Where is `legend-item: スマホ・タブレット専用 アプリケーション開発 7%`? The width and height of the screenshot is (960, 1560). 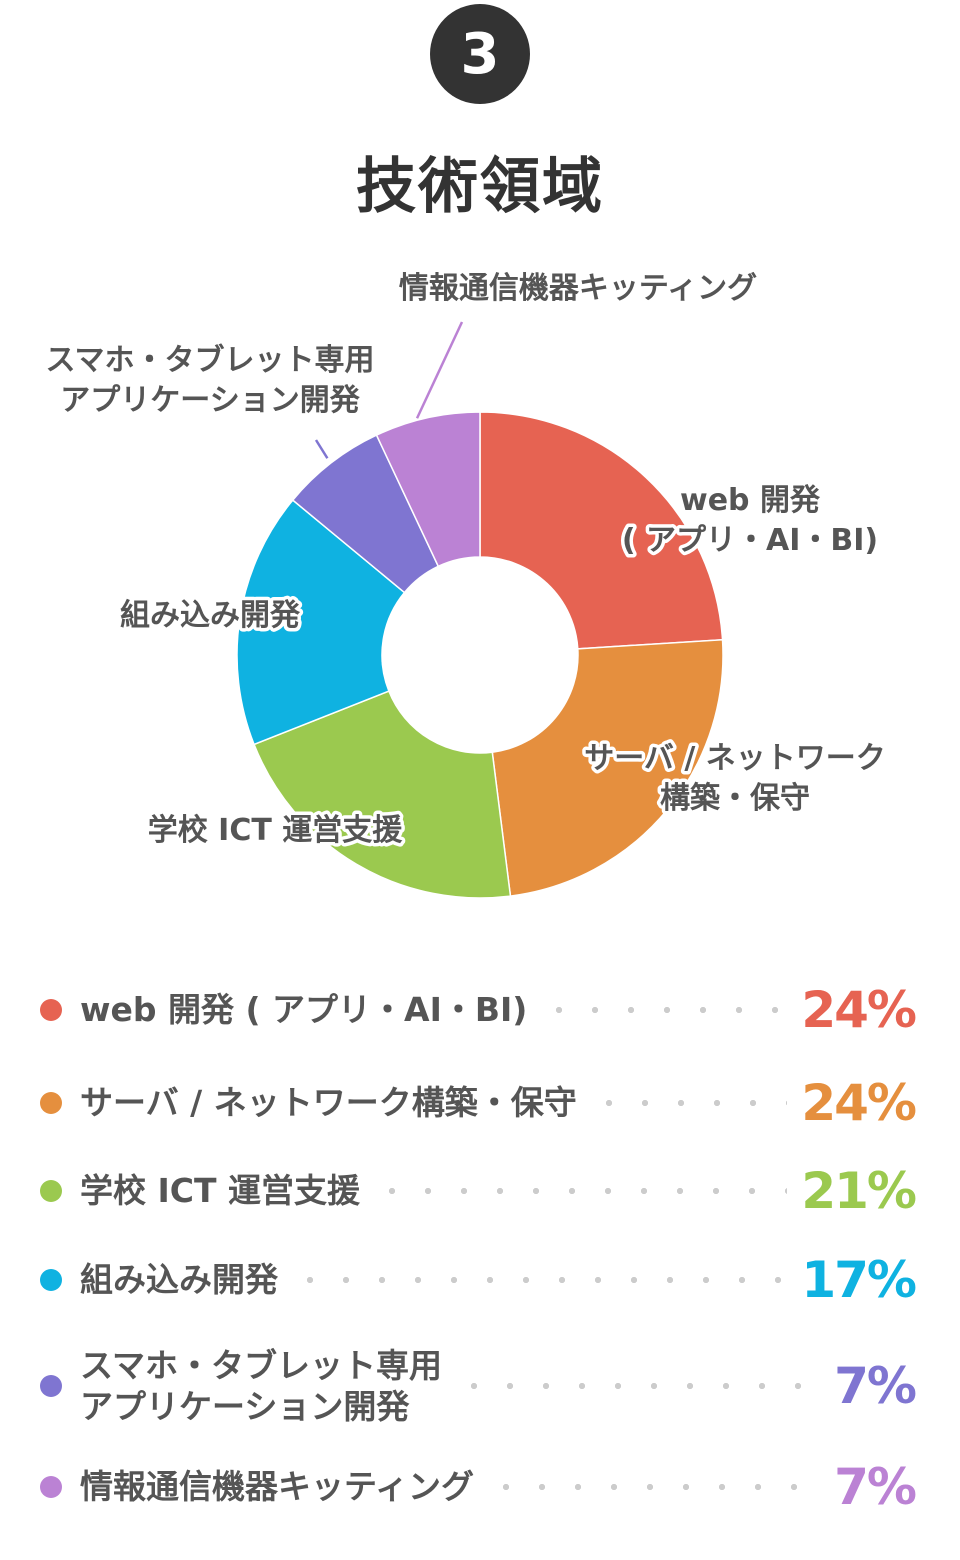 legend-item: スマホ・タブレット専用 アプリケーション開発 7% is located at coordinates (478, 1386).